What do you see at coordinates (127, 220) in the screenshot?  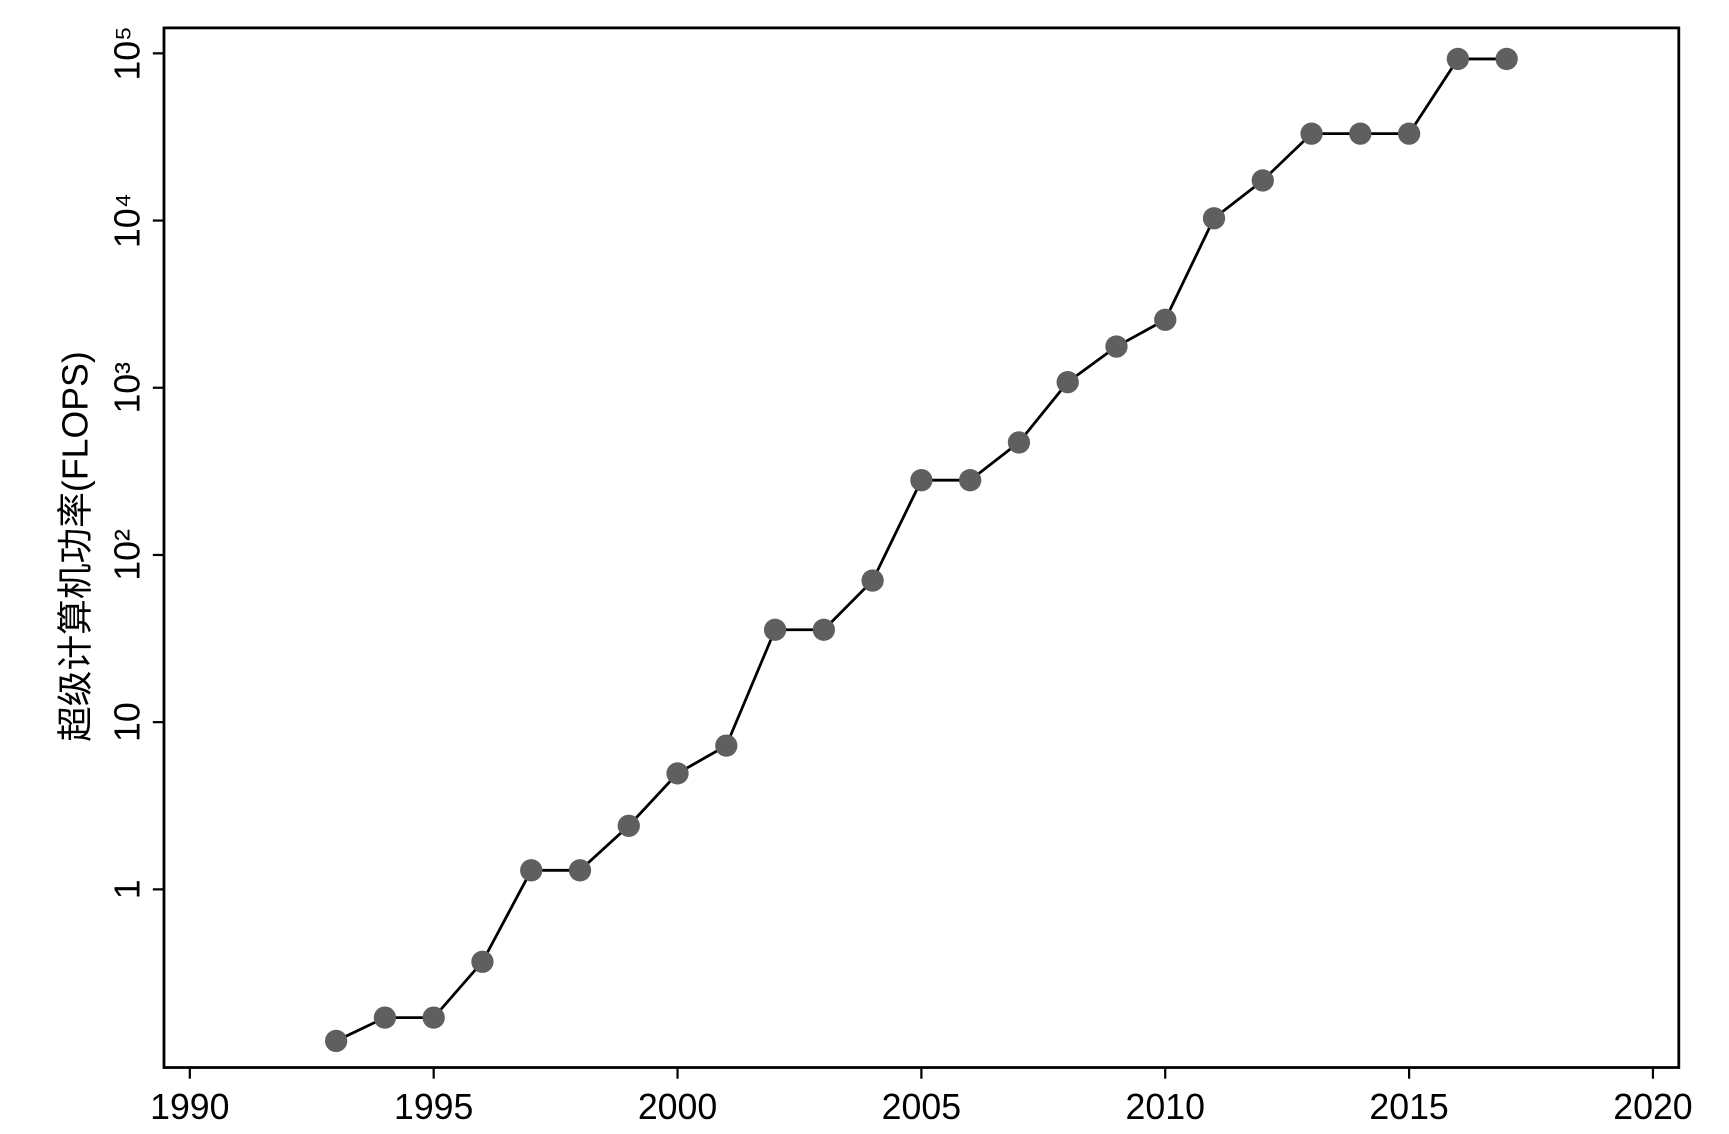 I see `y-tick-label: 10⁴` at bounding box center [127, 220].